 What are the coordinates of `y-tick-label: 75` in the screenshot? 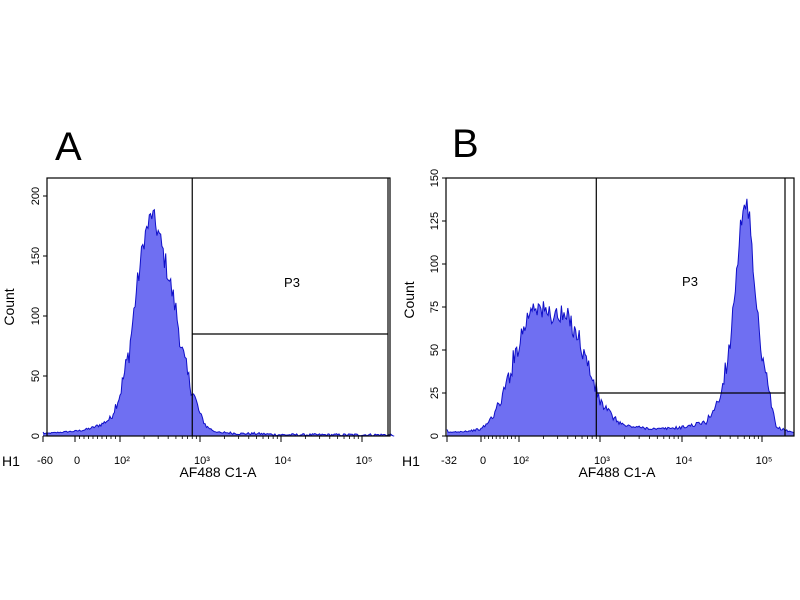 It's located at (435, 307).